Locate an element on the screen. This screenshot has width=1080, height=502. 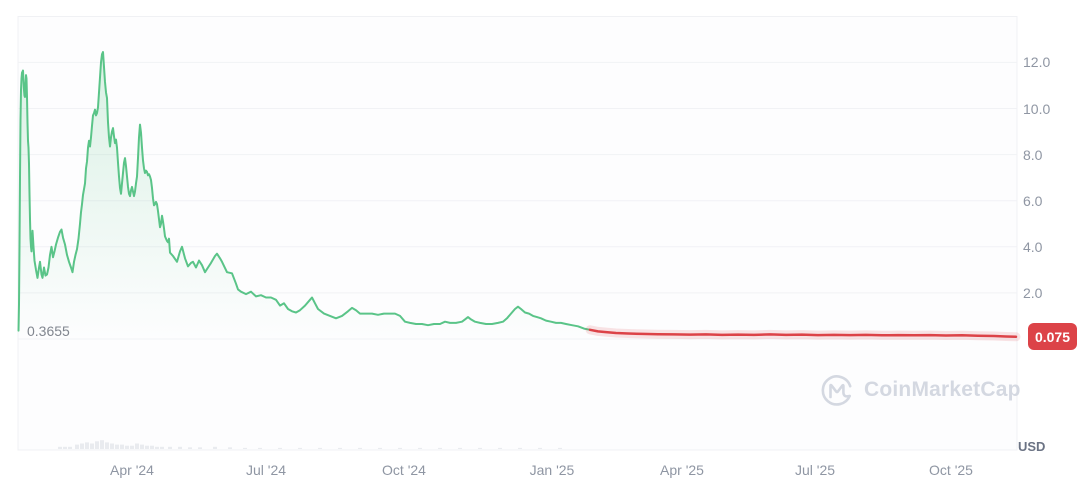
x-tick-label-Oct-24: Oct '24 is located at coordinates (404, 470).